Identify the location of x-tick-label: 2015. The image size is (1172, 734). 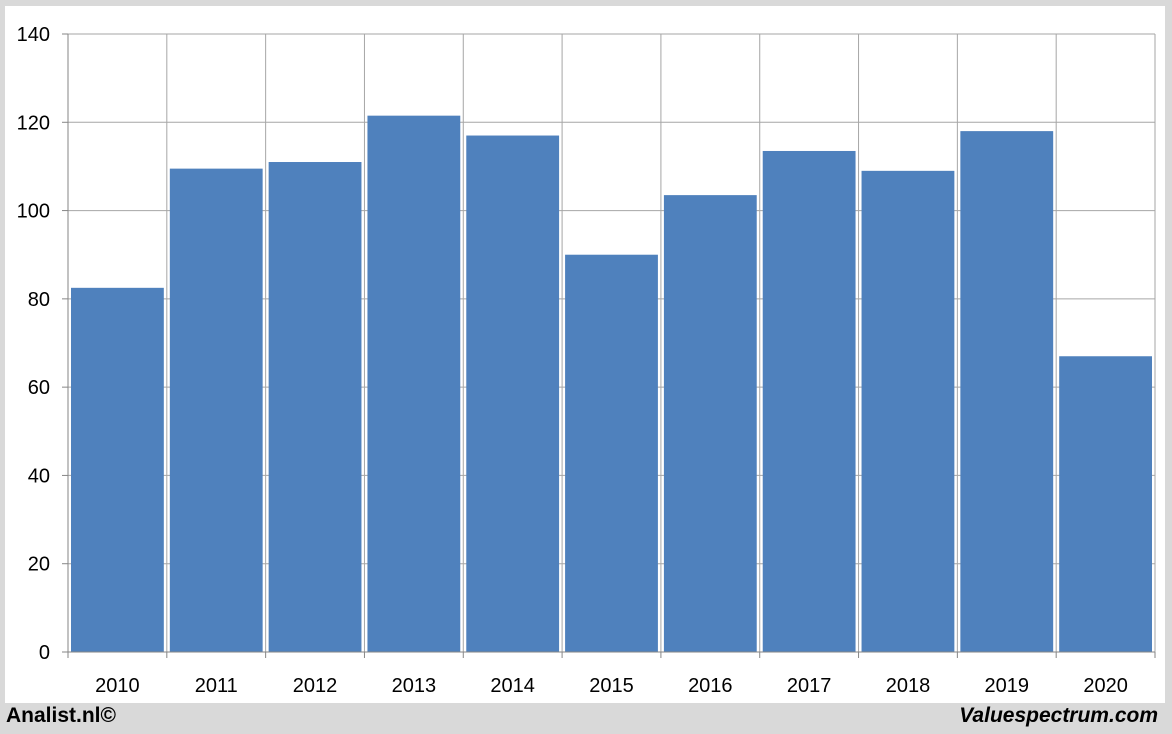
(611, 686).